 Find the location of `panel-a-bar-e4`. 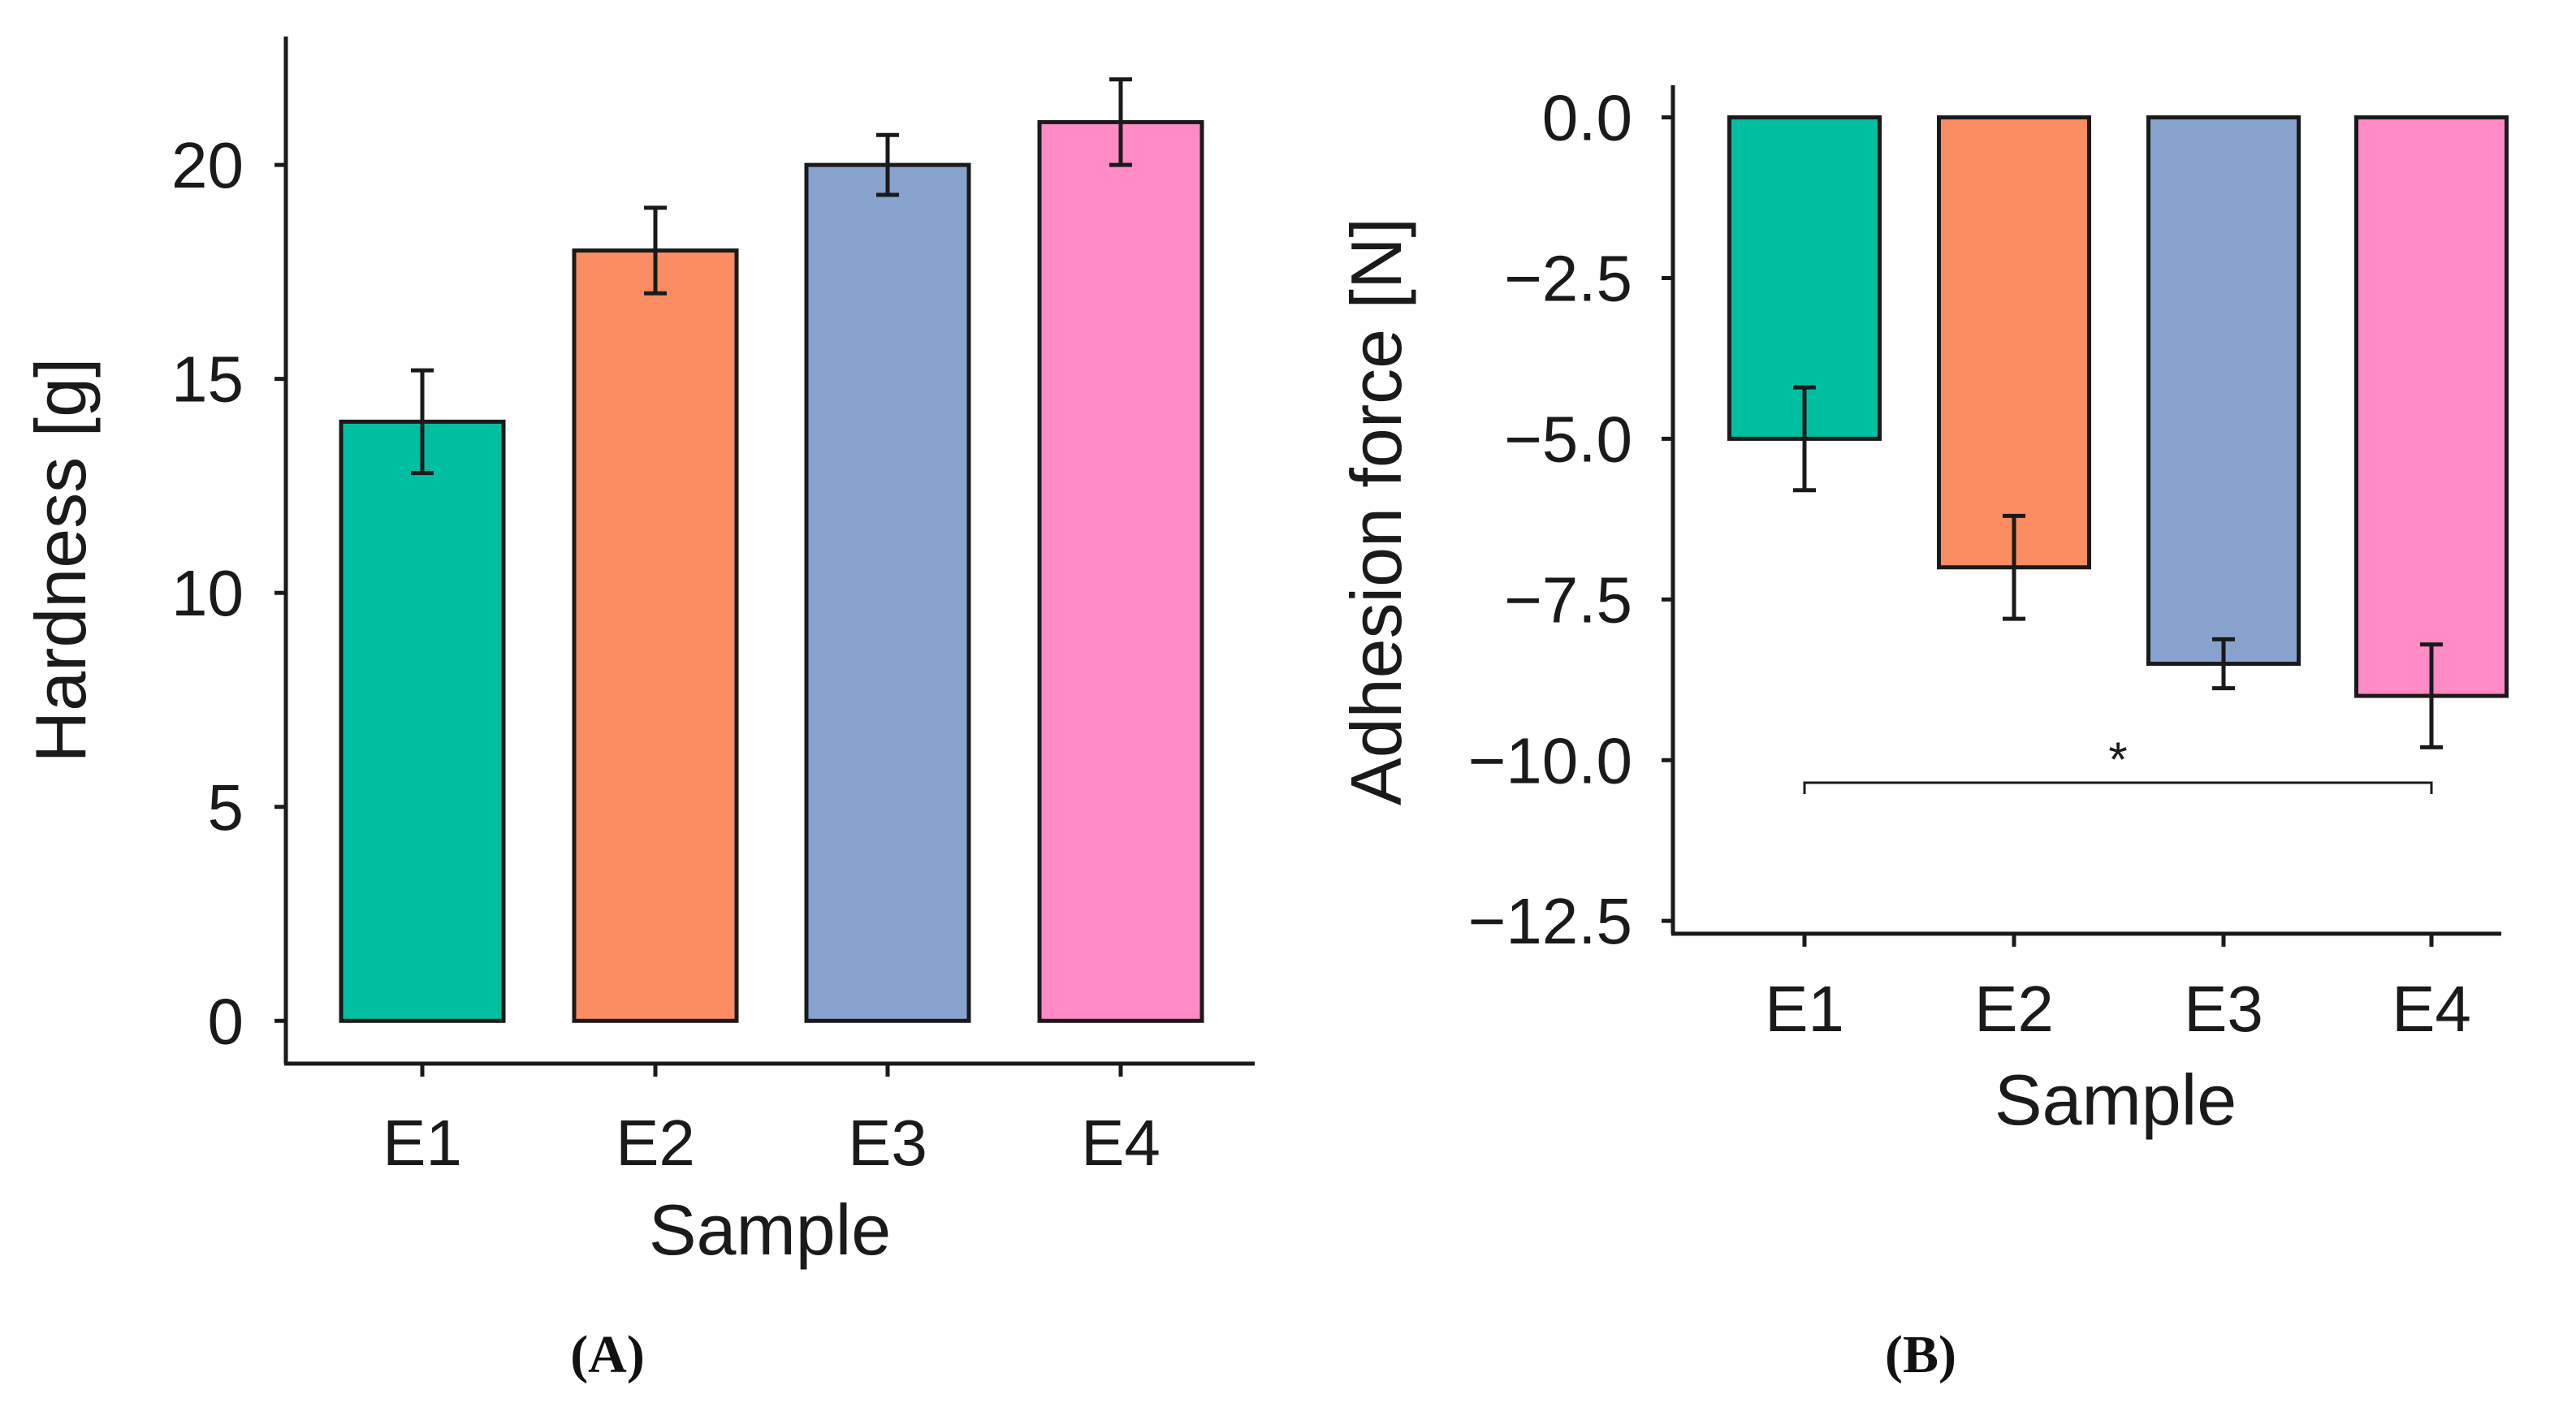

panel-a-bar-e4 is located at coordinates (1120, 571).